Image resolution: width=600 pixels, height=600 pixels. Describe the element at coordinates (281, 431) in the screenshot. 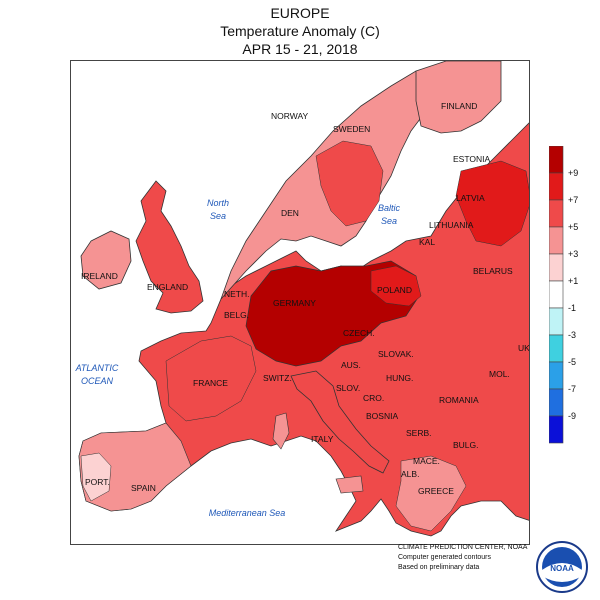

I see `land-sardinia` at that location.